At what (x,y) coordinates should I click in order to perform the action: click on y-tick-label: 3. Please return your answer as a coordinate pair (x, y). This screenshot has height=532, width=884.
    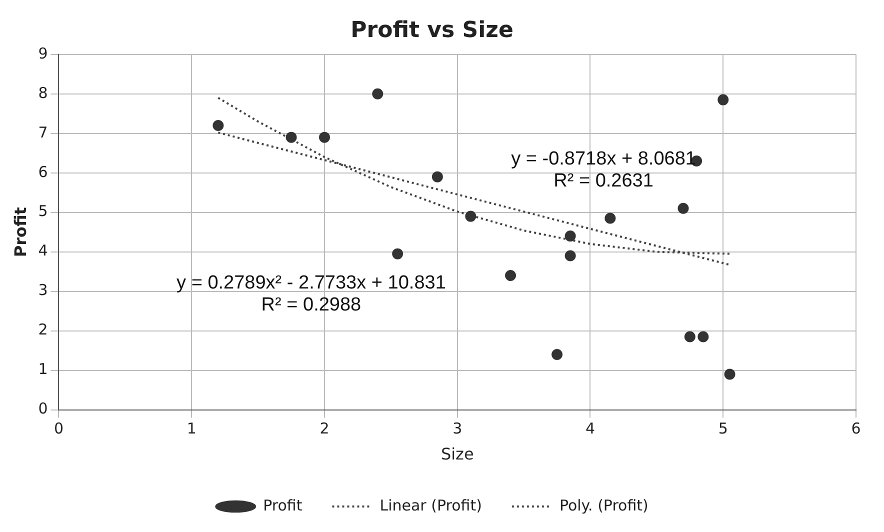
    Looking at the image, I should click on (43, 290).